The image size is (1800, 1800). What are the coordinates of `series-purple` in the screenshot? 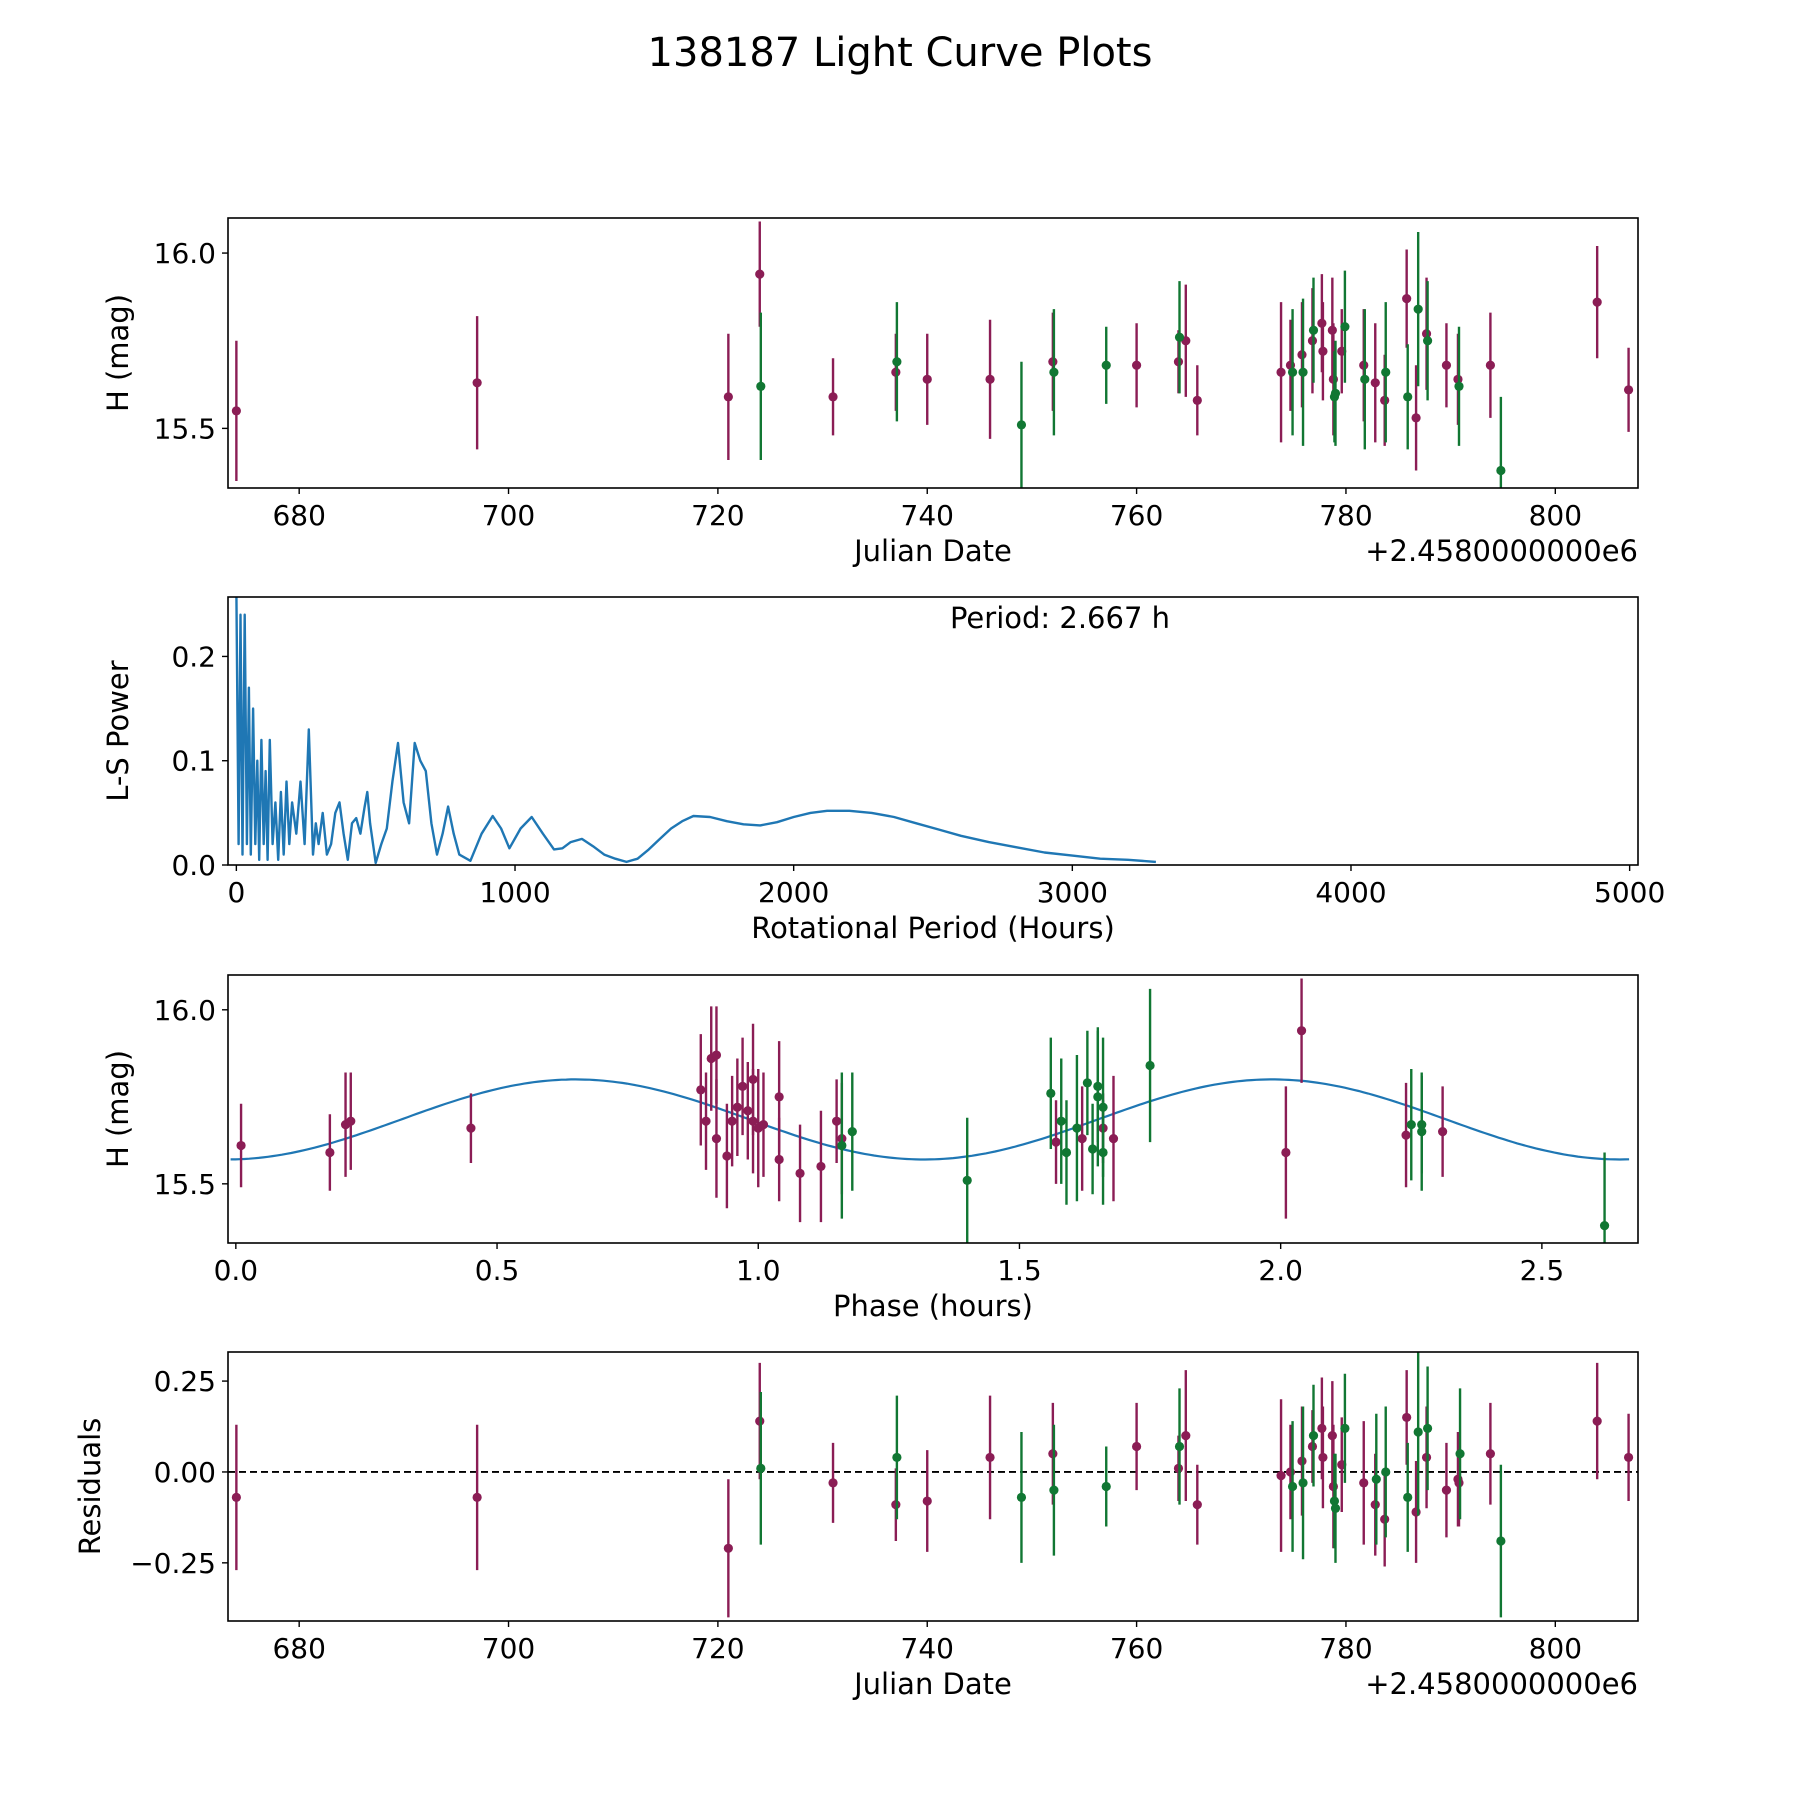 It's located at (932, 351).